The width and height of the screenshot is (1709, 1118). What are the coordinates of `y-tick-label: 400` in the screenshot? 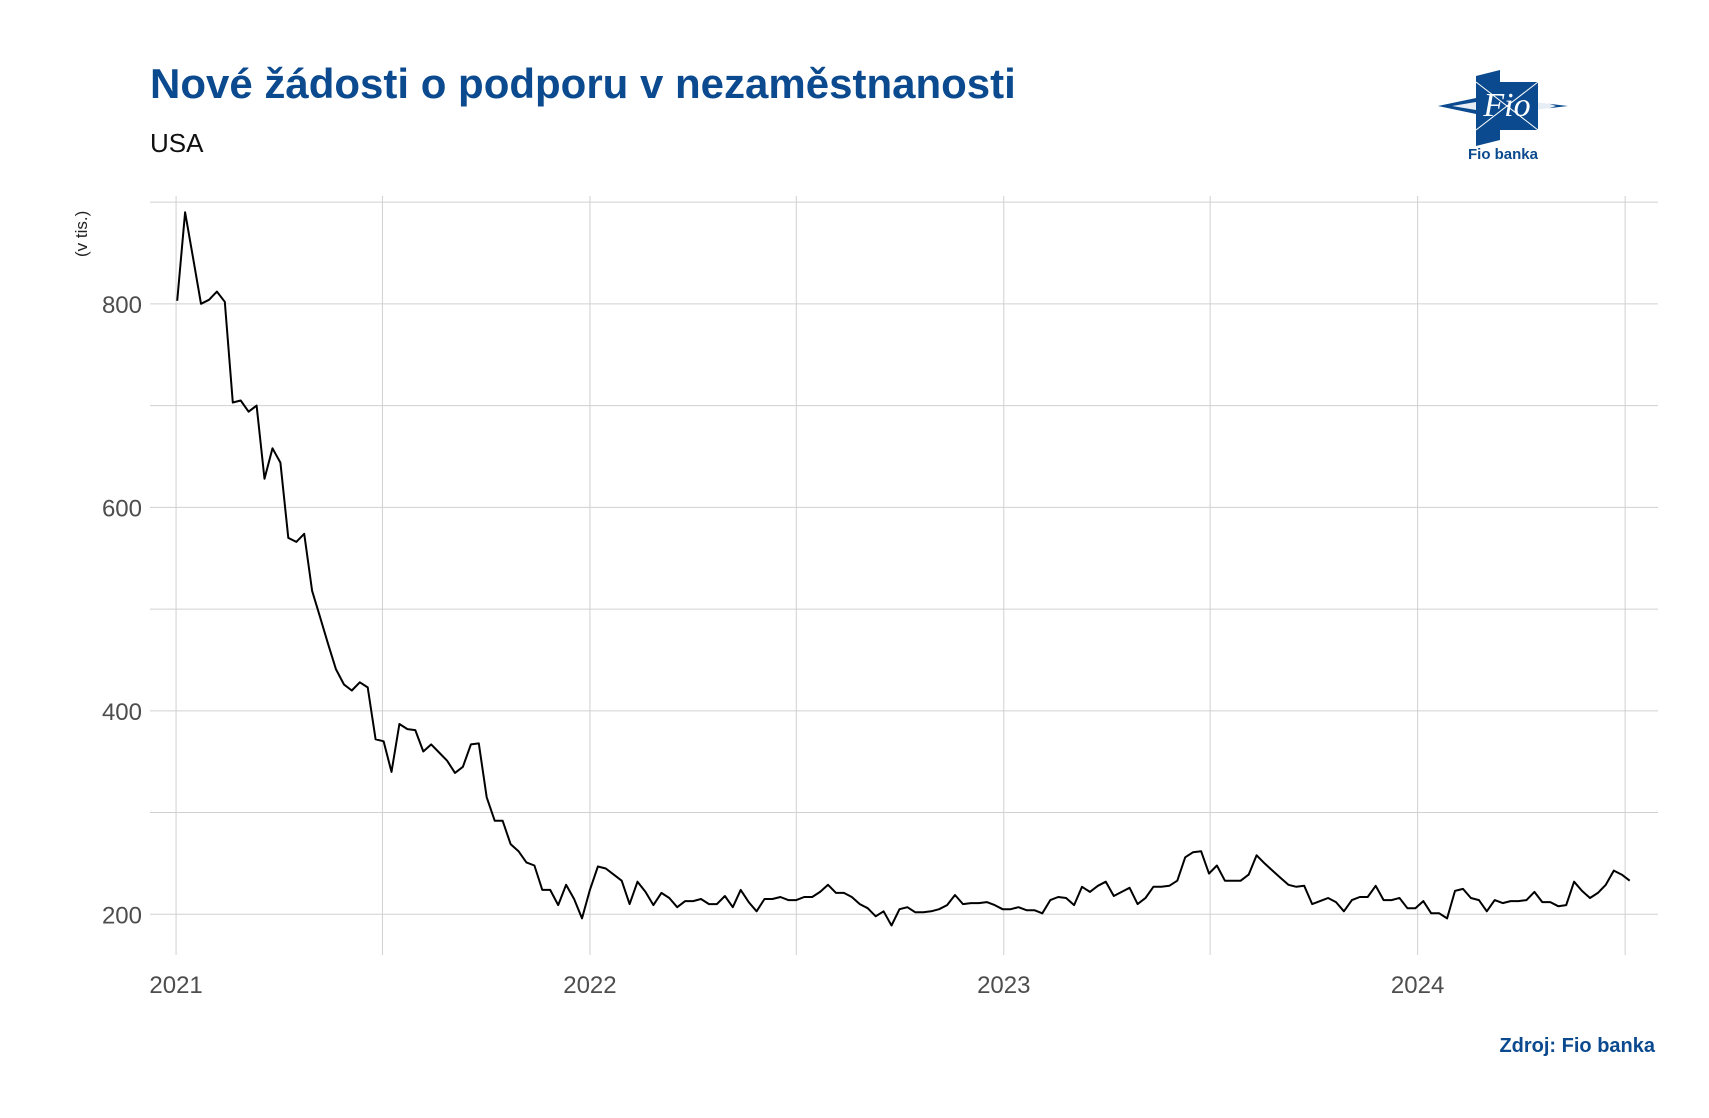 It's located at (122, 712).